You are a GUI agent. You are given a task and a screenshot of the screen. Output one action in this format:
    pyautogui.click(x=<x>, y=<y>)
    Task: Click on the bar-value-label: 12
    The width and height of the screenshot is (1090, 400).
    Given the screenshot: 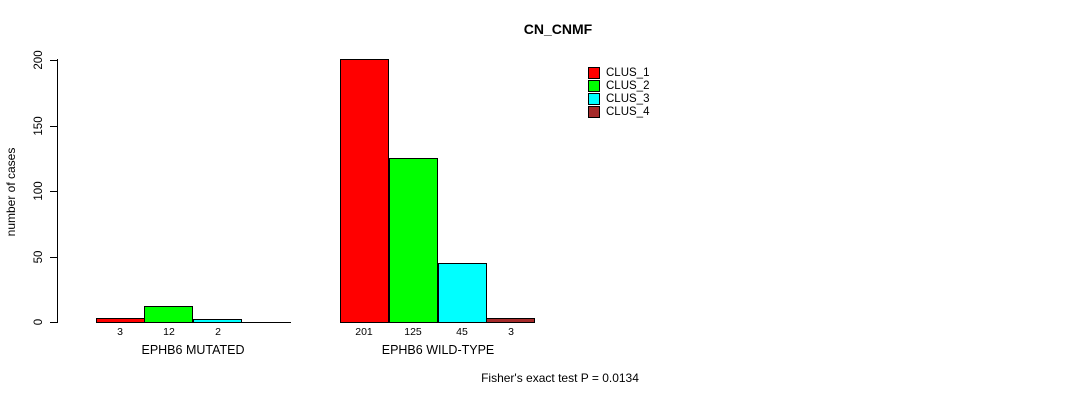 What is the action you would take?
    pyautogui.click(x=169, y=332)
    